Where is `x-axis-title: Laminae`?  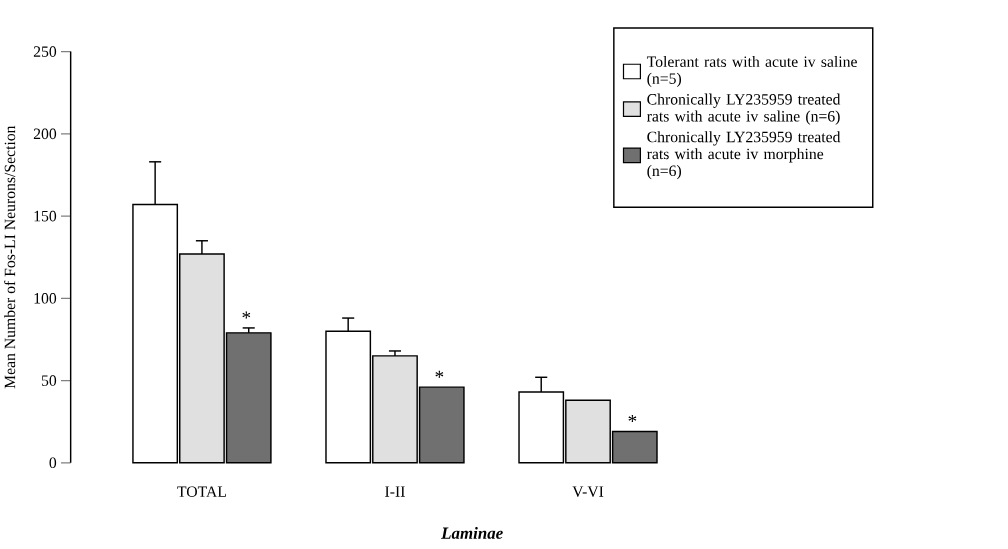
x-axis-title: Laminae is located at coordinates (472, 533).